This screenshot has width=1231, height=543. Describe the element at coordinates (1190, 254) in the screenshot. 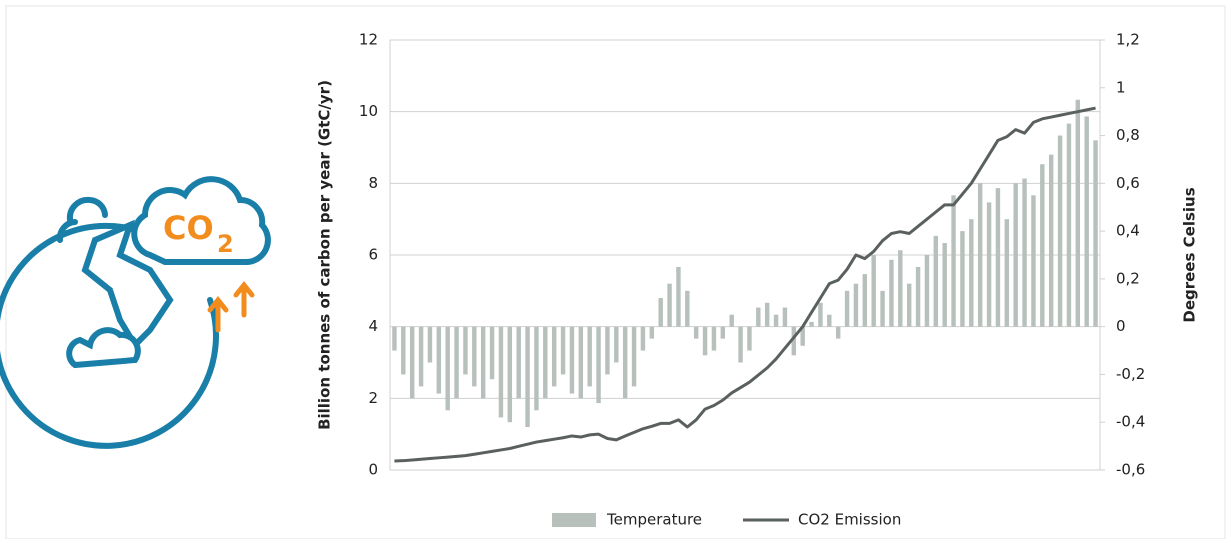

I see `y2-axis-title: Degrees Celsius` at that location.